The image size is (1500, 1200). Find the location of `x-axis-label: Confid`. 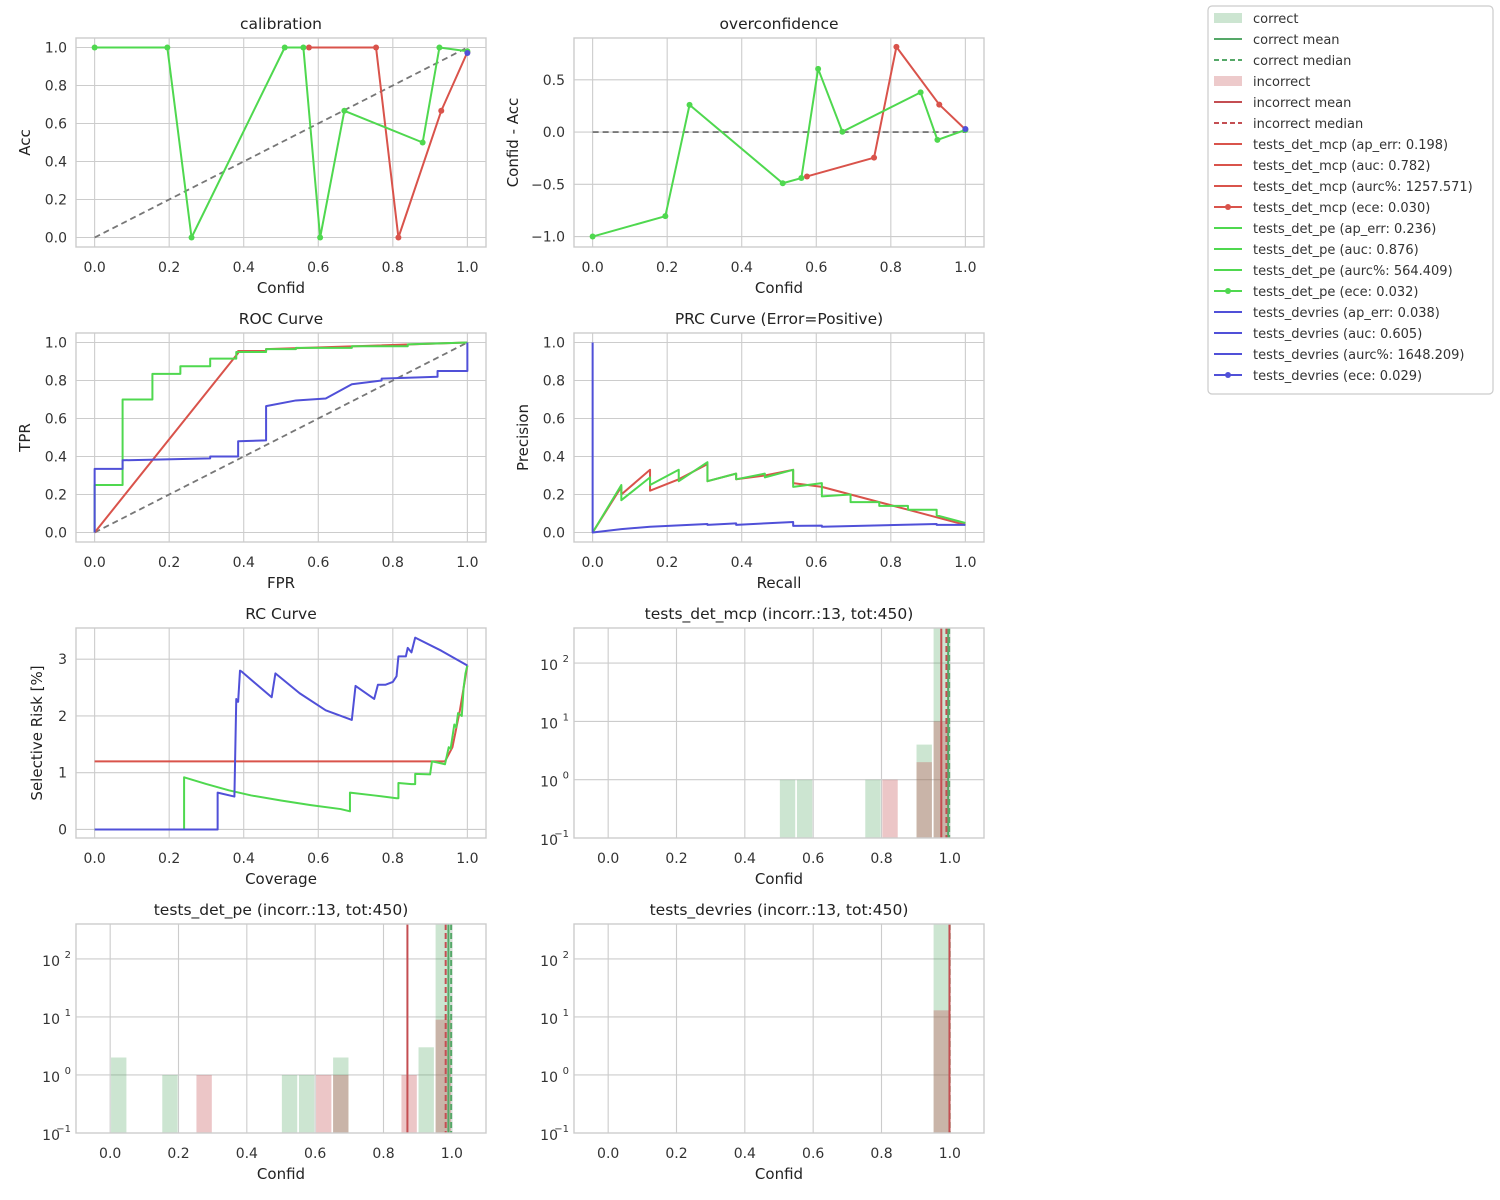

x-axis-label: Confid is located at coordinates (779, 1174).